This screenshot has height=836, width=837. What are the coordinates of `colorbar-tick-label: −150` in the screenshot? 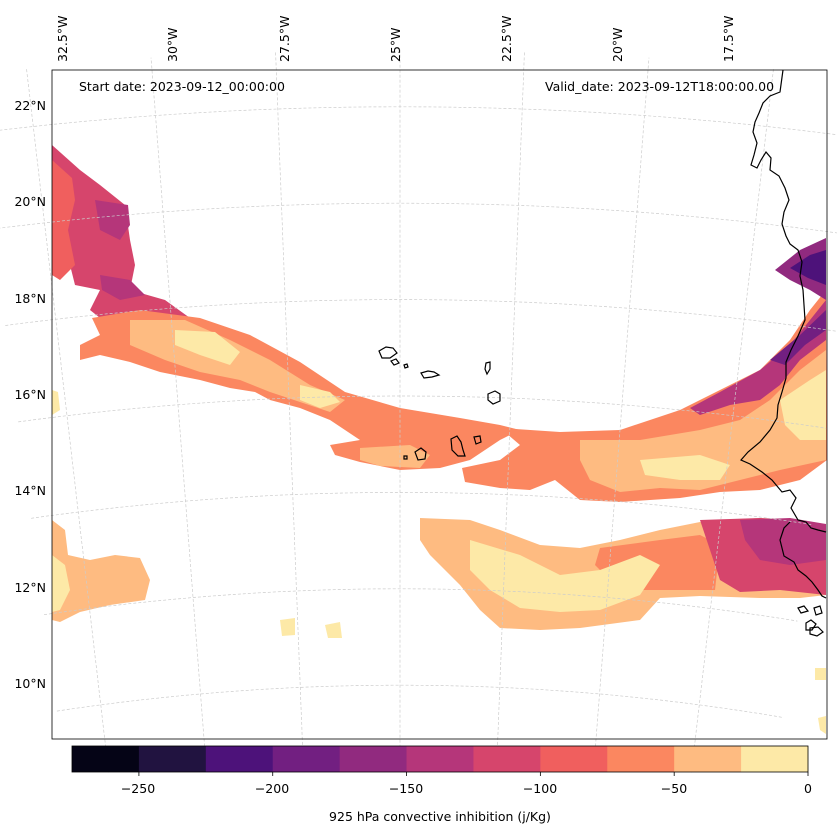 It's located at (406, 788).